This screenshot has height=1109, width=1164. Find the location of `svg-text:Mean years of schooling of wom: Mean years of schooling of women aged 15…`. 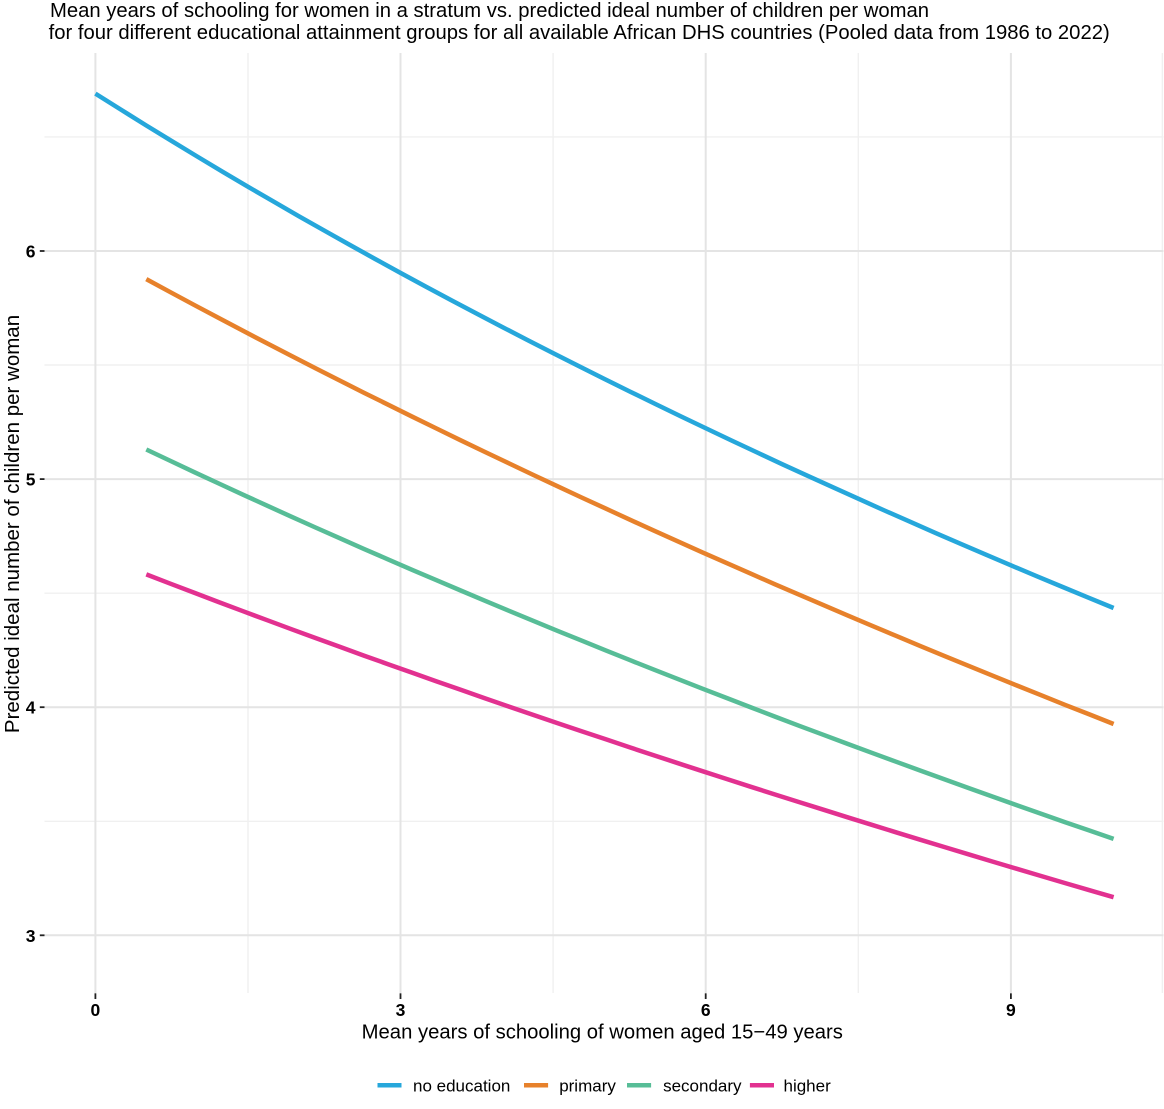

svg-text:Mean years of schooling of wom: Mean years of schooling of women aged 15… is located at coordinates (602, 1032).